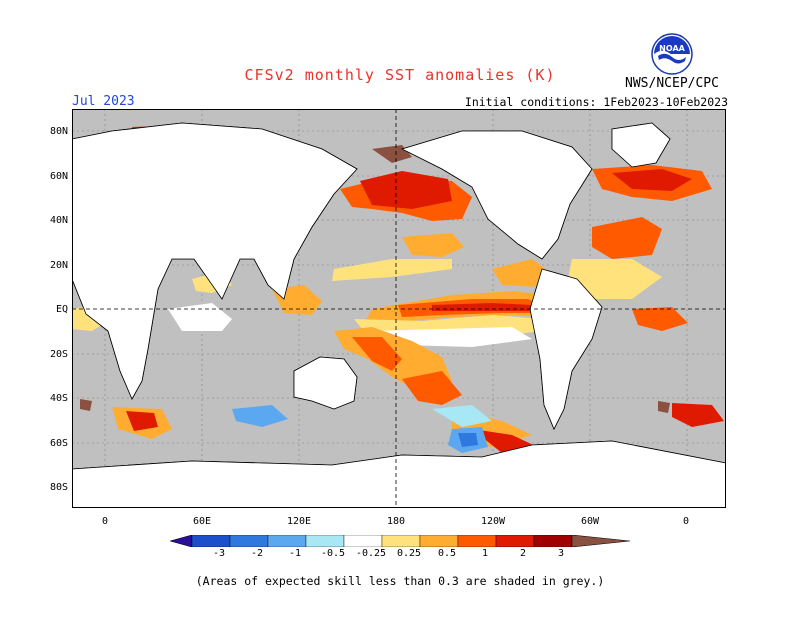 This screenshot has width=800, height=618. What do you see at coordinates (523, 553) in the screenshot?
I see `colorbar-label: 2` at bounding box center [523, 553].